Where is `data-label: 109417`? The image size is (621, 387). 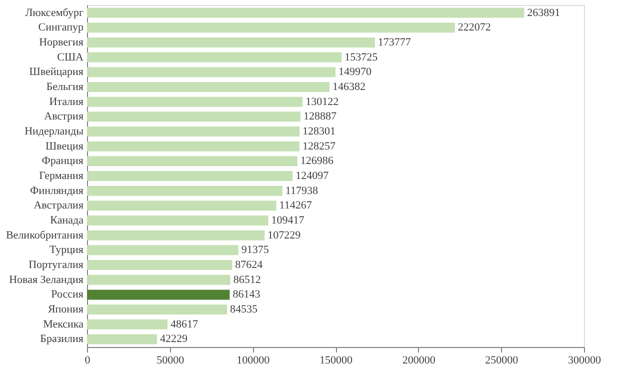 data-label: 109417 is located at coordinates (288, 220).